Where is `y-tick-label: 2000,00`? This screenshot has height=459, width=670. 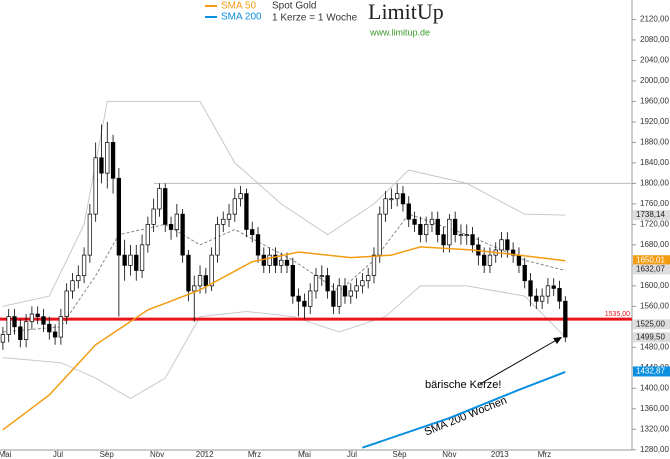
y-tick-label: 2000,00 is located at coordinates (654, 80).